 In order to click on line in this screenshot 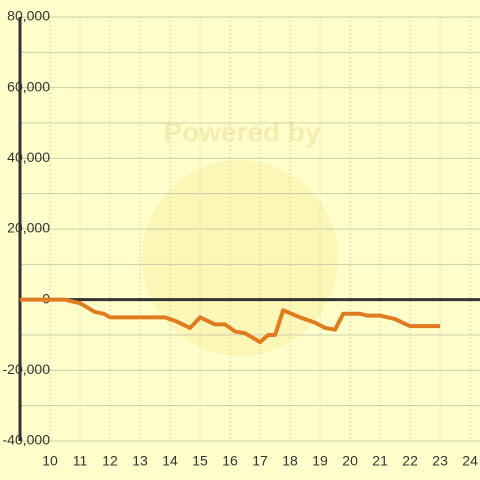, I will do `click(230, 321)`.